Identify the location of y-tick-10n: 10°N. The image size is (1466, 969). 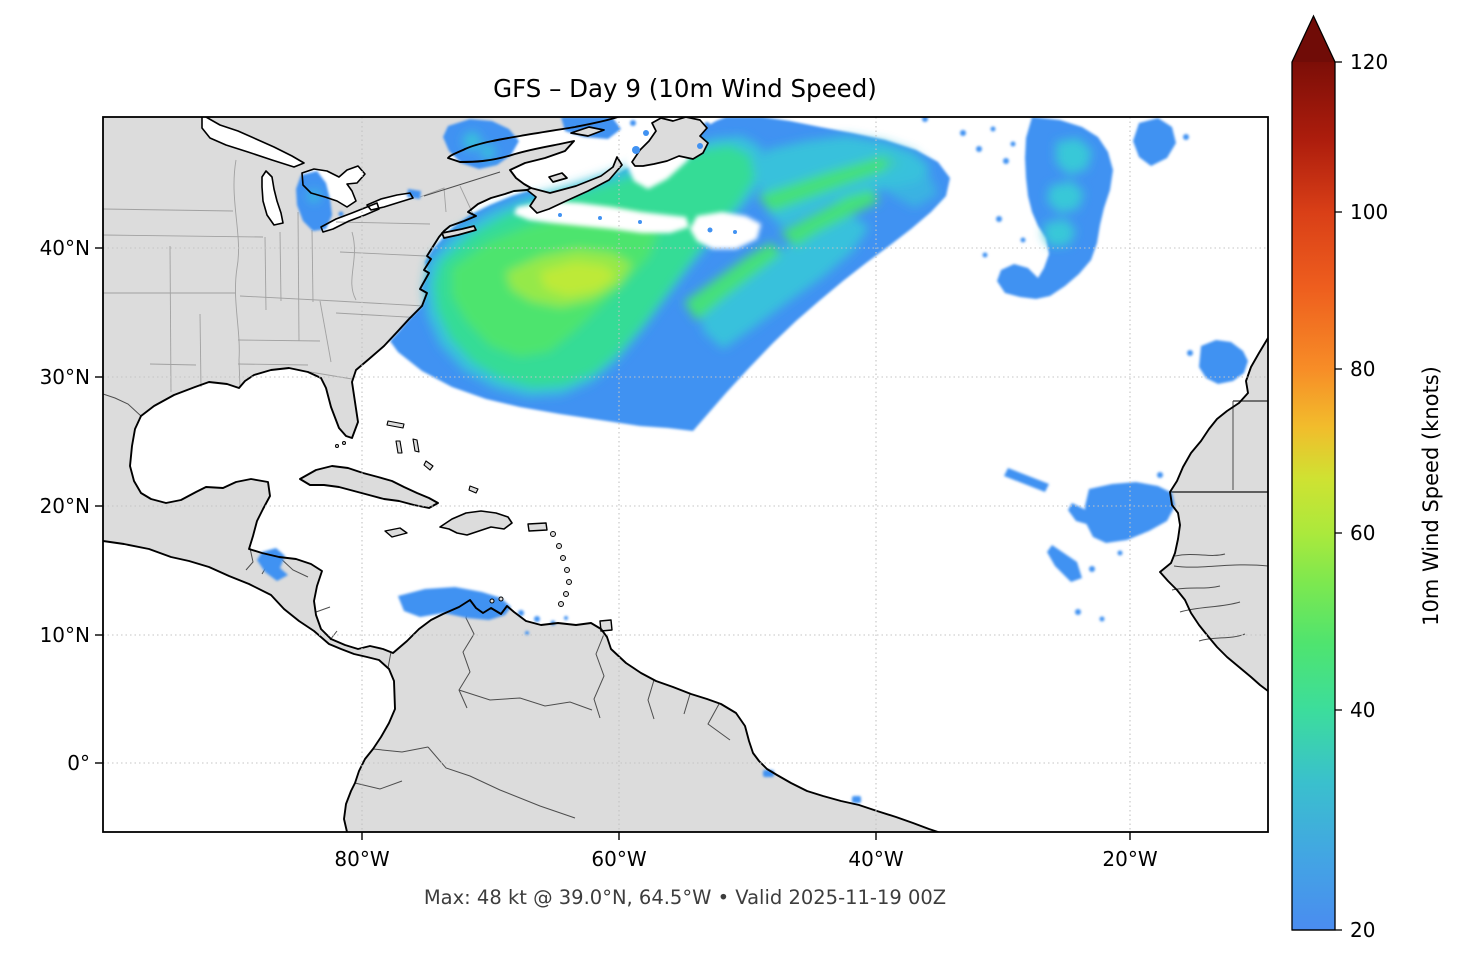
(65, 635).